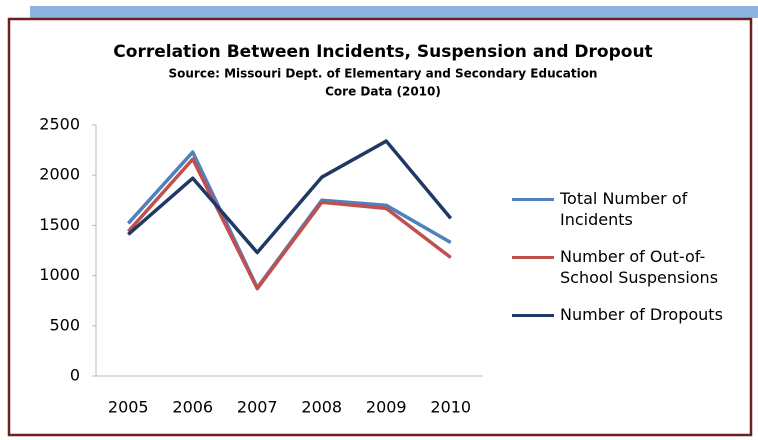 The width and height of the screenshot is (758, 440). Describe the element at coordinates (257, 407) in the screenshot. I see `x-tick-label: 2007` at that location.